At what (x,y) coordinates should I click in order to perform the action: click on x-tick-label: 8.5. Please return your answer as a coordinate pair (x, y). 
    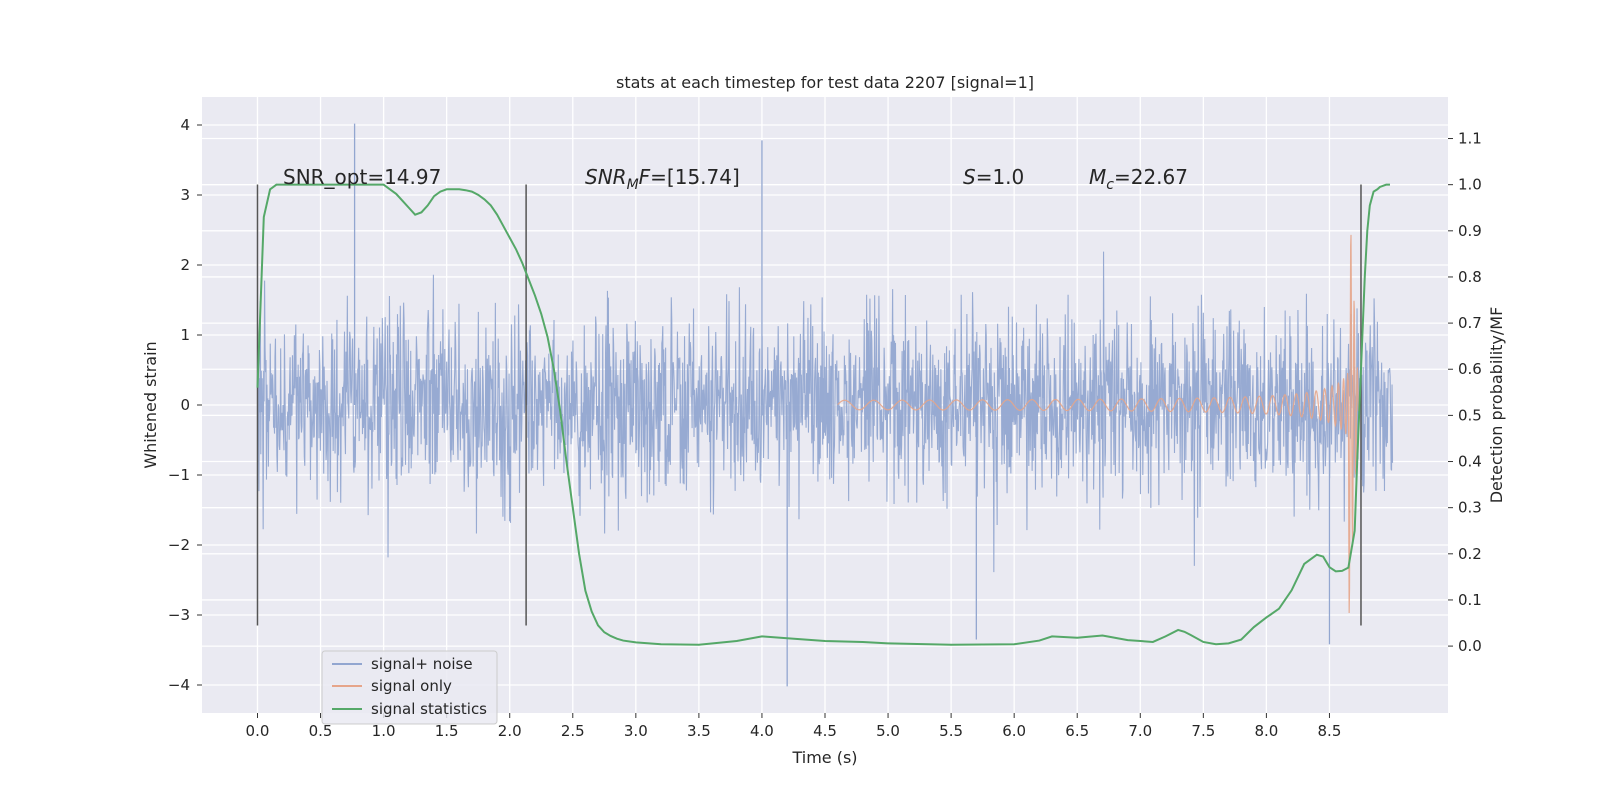
    Looking at the image, I should click on (1330, 731).